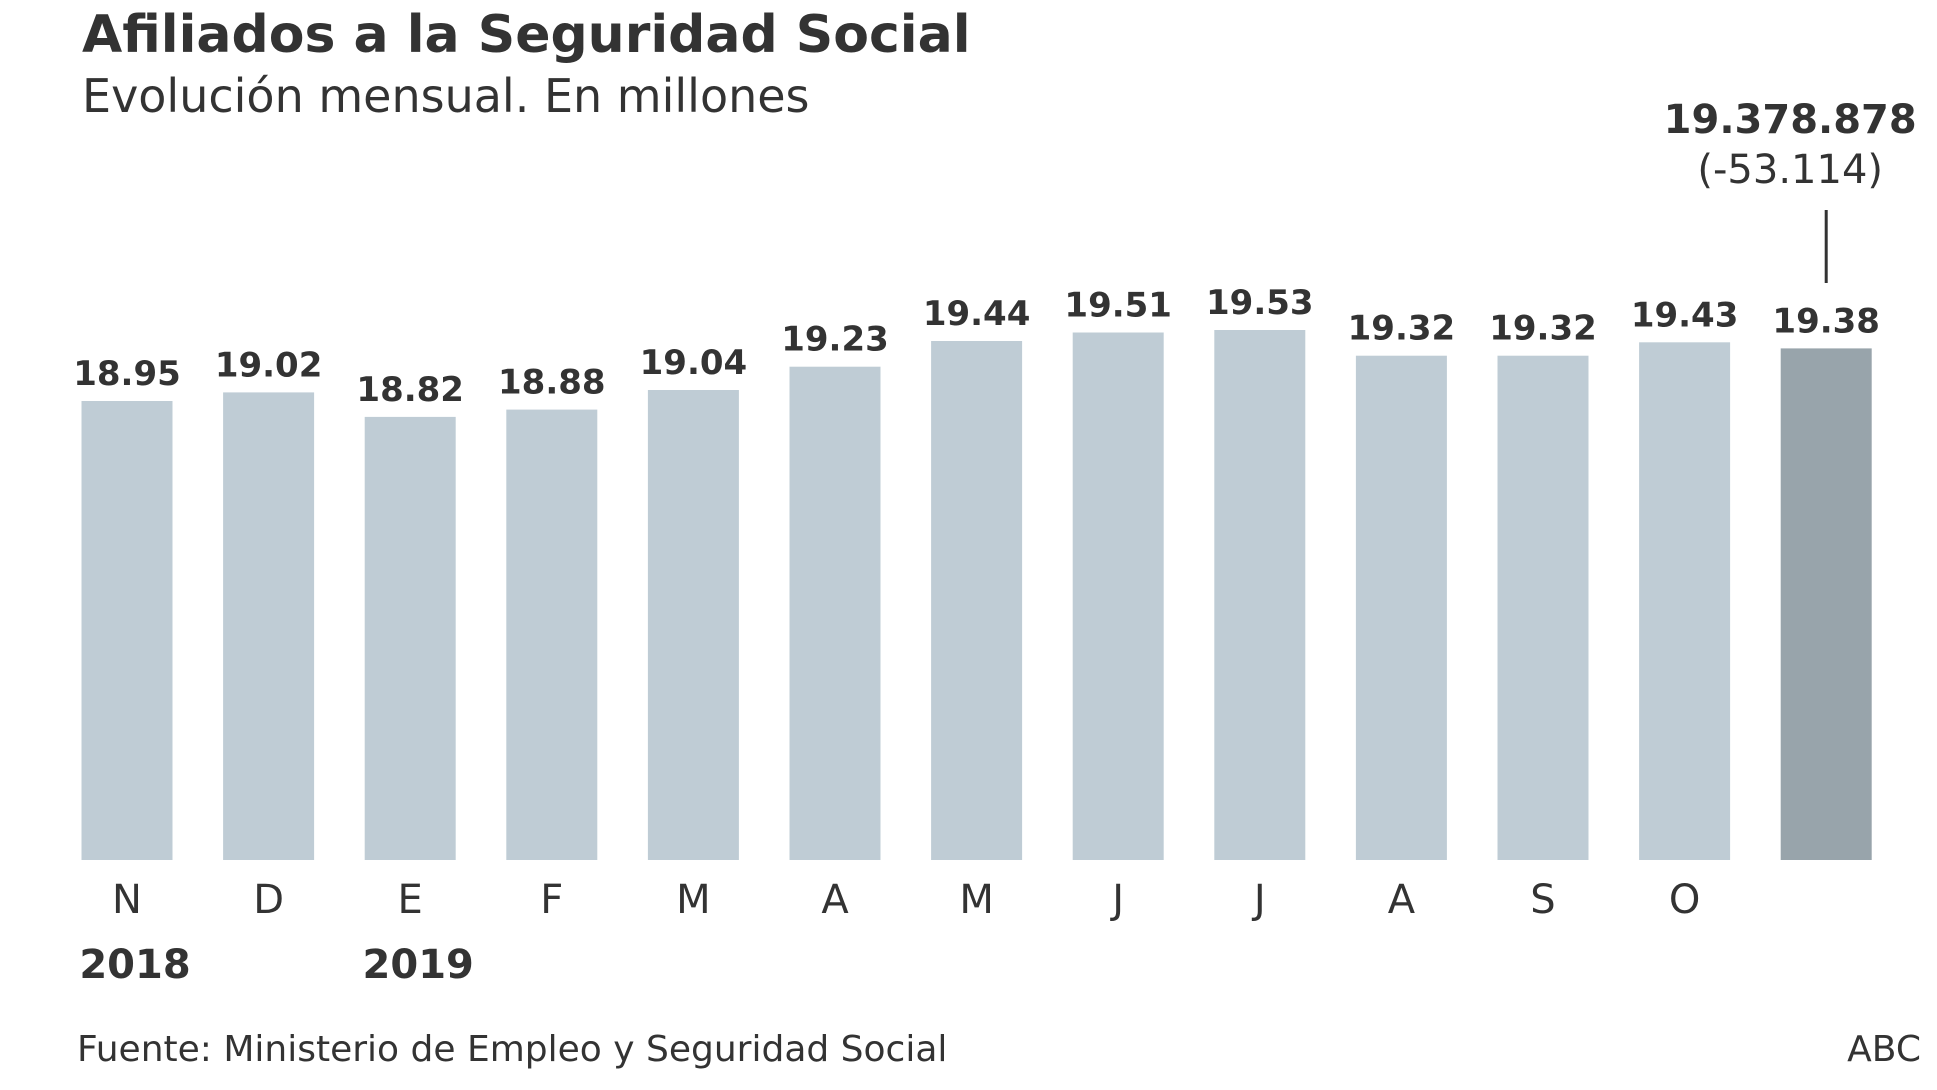 The image size is (1937, 1090). Describe the element at coordinates (526, 35) in the screenshot. I see `chart-title: Afiliados a la Seguridad Social` at that location.